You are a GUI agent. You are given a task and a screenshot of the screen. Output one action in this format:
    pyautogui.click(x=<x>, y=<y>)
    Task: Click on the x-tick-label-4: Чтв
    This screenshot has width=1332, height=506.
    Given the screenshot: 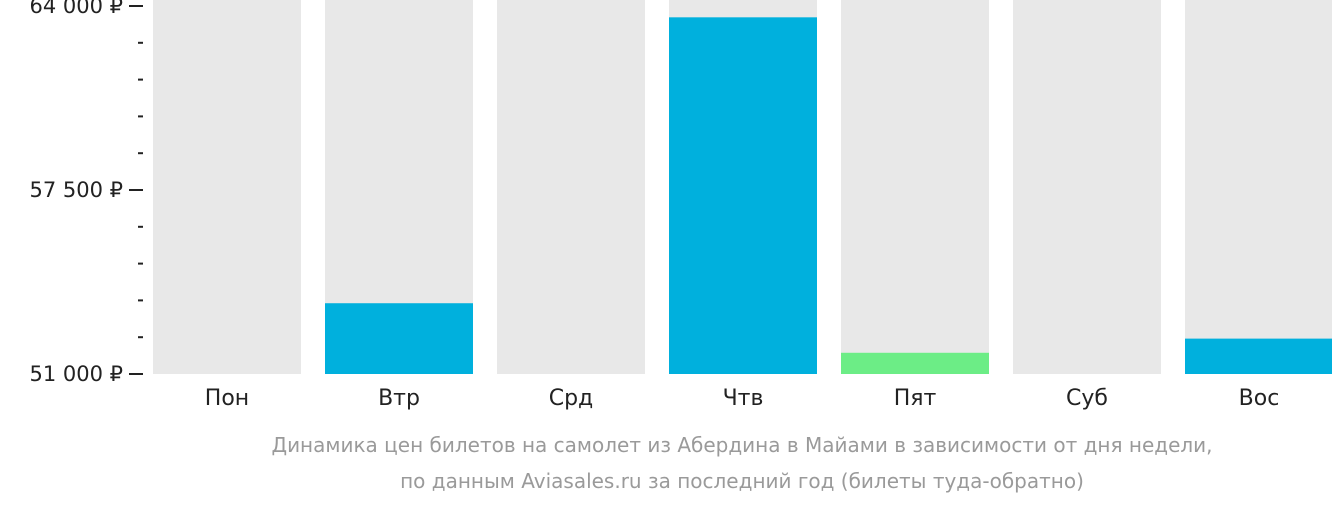 What is the action you would take?
    pyautogui.click(x=743, y=398)
    